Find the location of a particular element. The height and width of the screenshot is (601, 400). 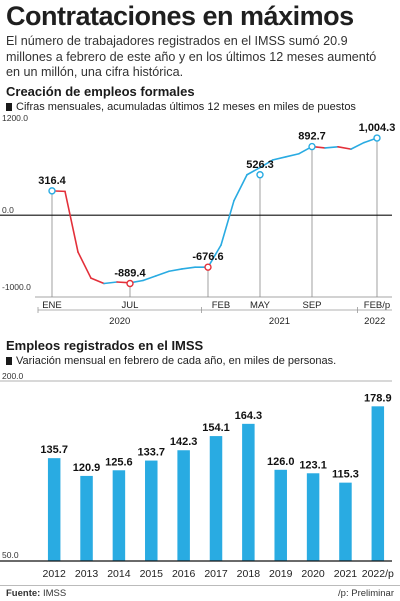

bar-value-label: 154.1 is located at coordinates (216, 428).